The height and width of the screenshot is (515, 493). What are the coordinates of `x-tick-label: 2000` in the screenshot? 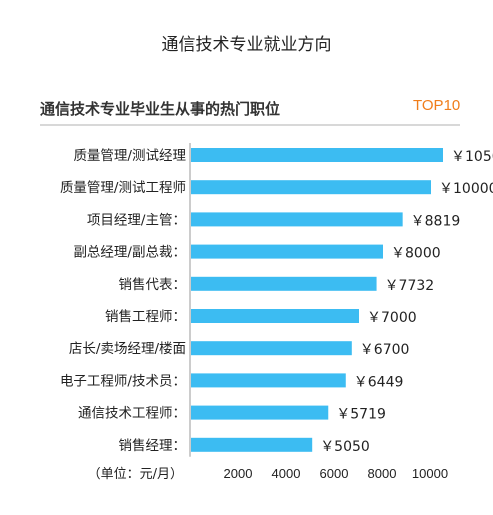 It's located at (238, 473).